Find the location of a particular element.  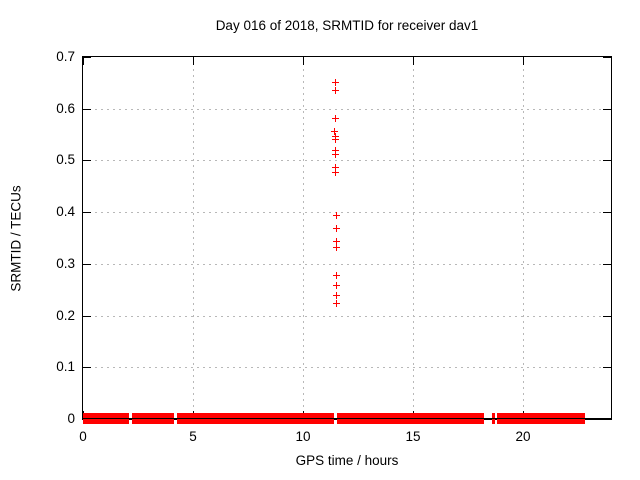

y-tick-label: 0.3 is located at coordinates (65, 263).